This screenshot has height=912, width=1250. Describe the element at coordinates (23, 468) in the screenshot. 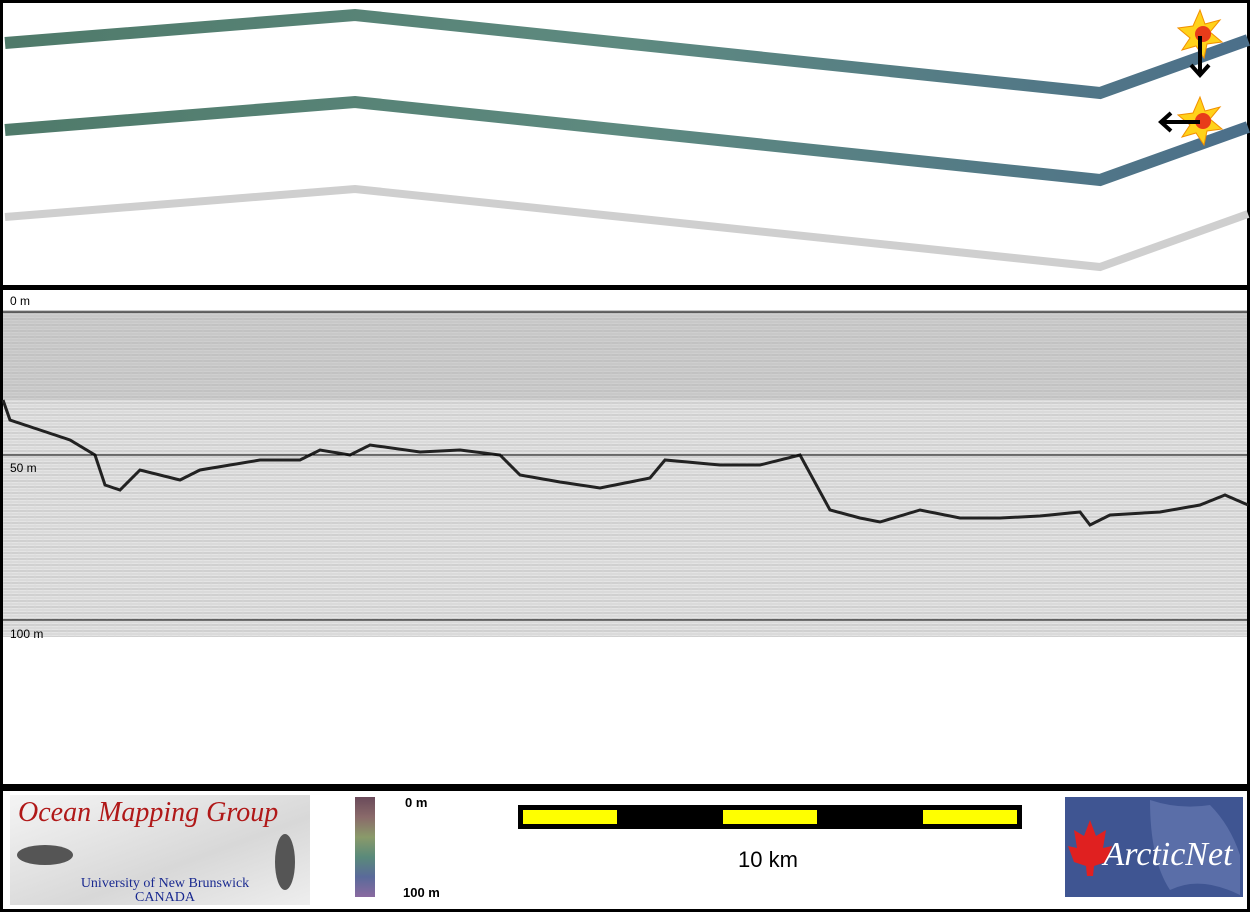

I see `depth-label: 50 m` at that location.